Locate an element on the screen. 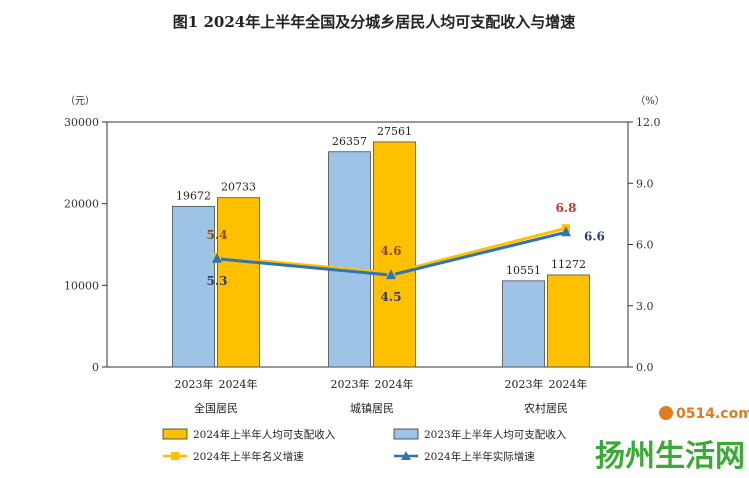 The height and width of the screenshot is (478, 749). bar-value-label: 19672 is located at coordinates (193, 195).